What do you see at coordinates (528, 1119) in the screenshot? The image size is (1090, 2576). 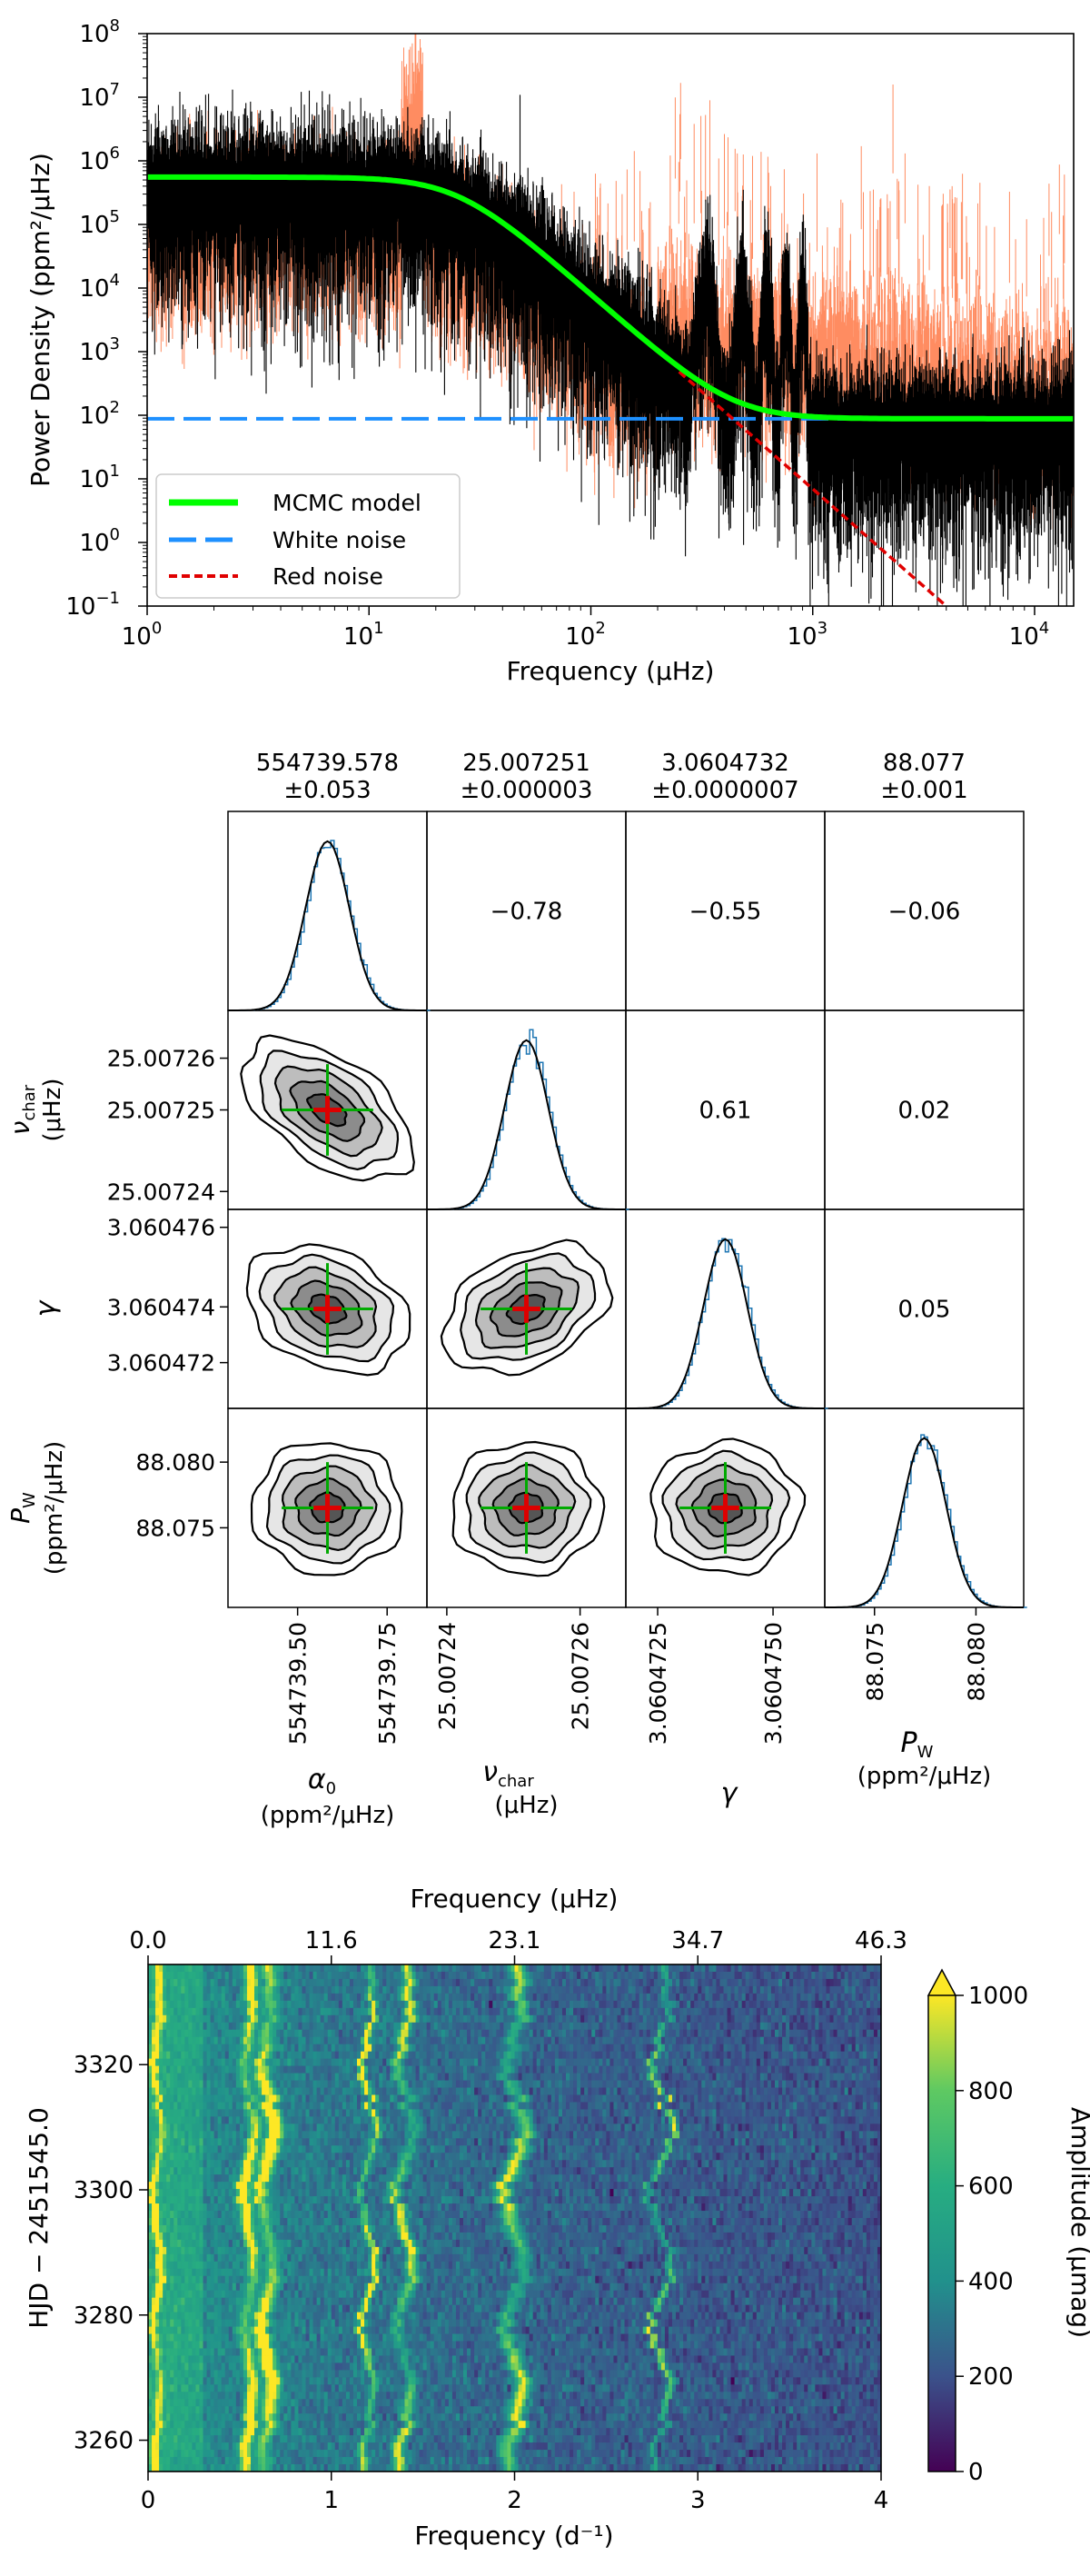 I see `corner-histogram` at bounding box center [528, 1119].